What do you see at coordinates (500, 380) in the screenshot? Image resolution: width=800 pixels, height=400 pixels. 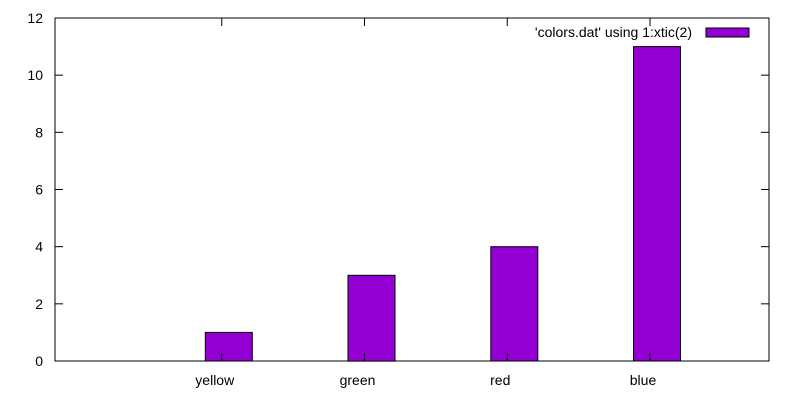 I see `x-tick-label: red` at bounding box center [500, 380].